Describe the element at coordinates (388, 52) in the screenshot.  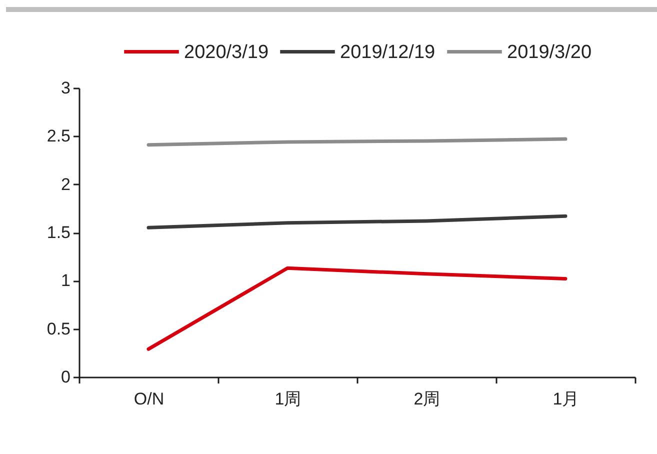
I see `legend-label: 2019/12/19` at that location.